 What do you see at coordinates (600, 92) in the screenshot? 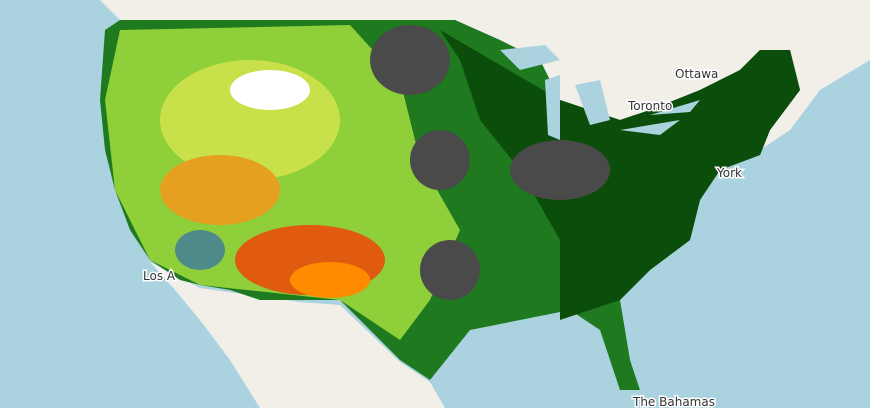
I see `great-lakes` at bounding box center [600, 92].